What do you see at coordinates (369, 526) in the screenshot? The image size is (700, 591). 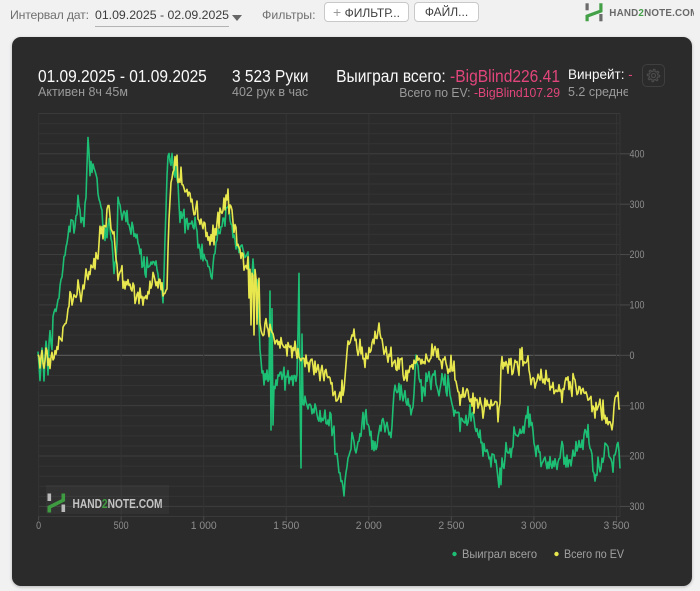 I see `svg-text: 2 000` at bounding box center [369, 526].